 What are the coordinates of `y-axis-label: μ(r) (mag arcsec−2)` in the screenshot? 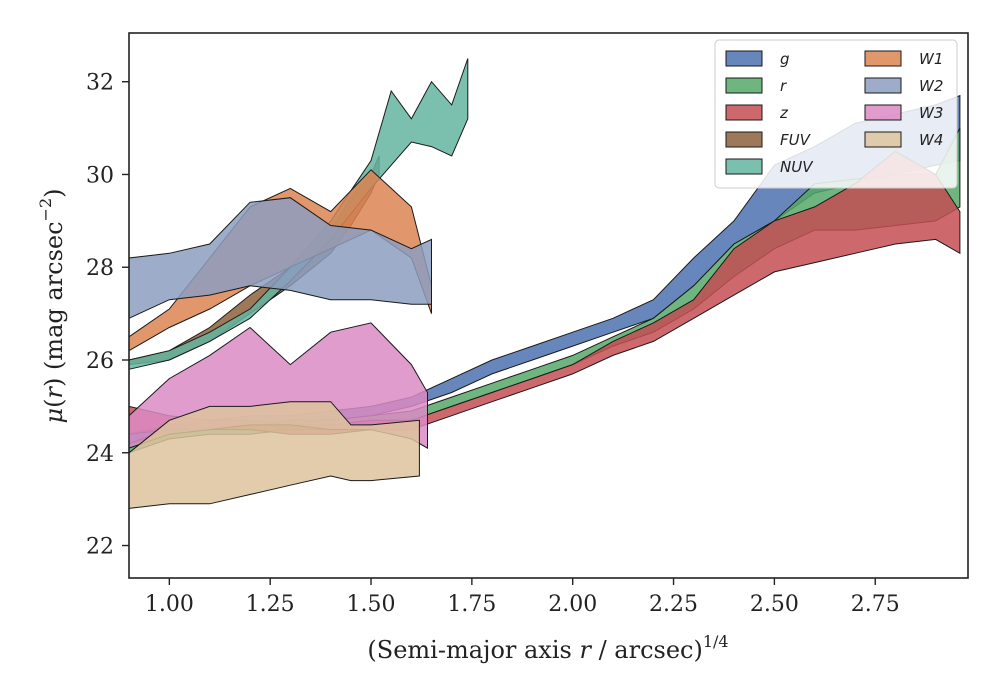 It's located at (52, 305).